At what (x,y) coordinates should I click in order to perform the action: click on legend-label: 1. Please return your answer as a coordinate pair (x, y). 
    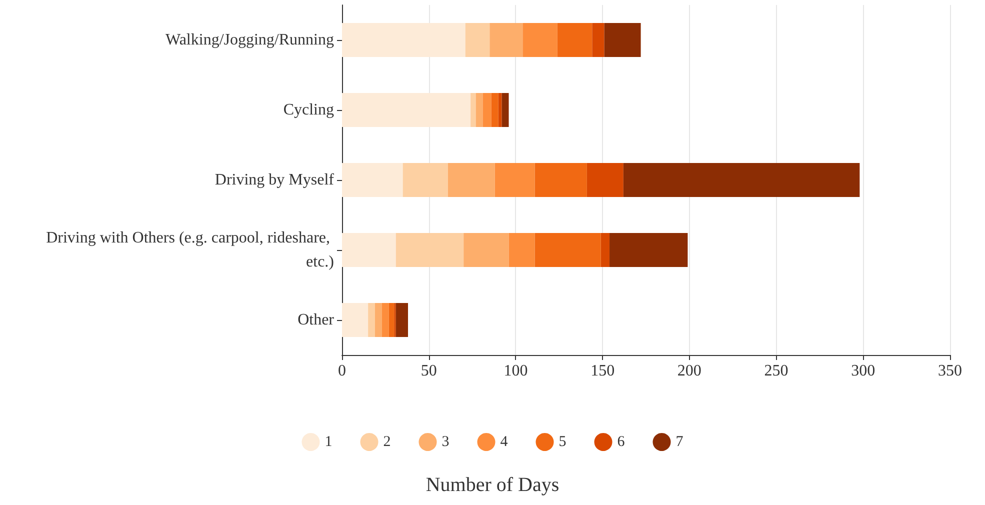
    Looking at the image, I should click on (328, 442).